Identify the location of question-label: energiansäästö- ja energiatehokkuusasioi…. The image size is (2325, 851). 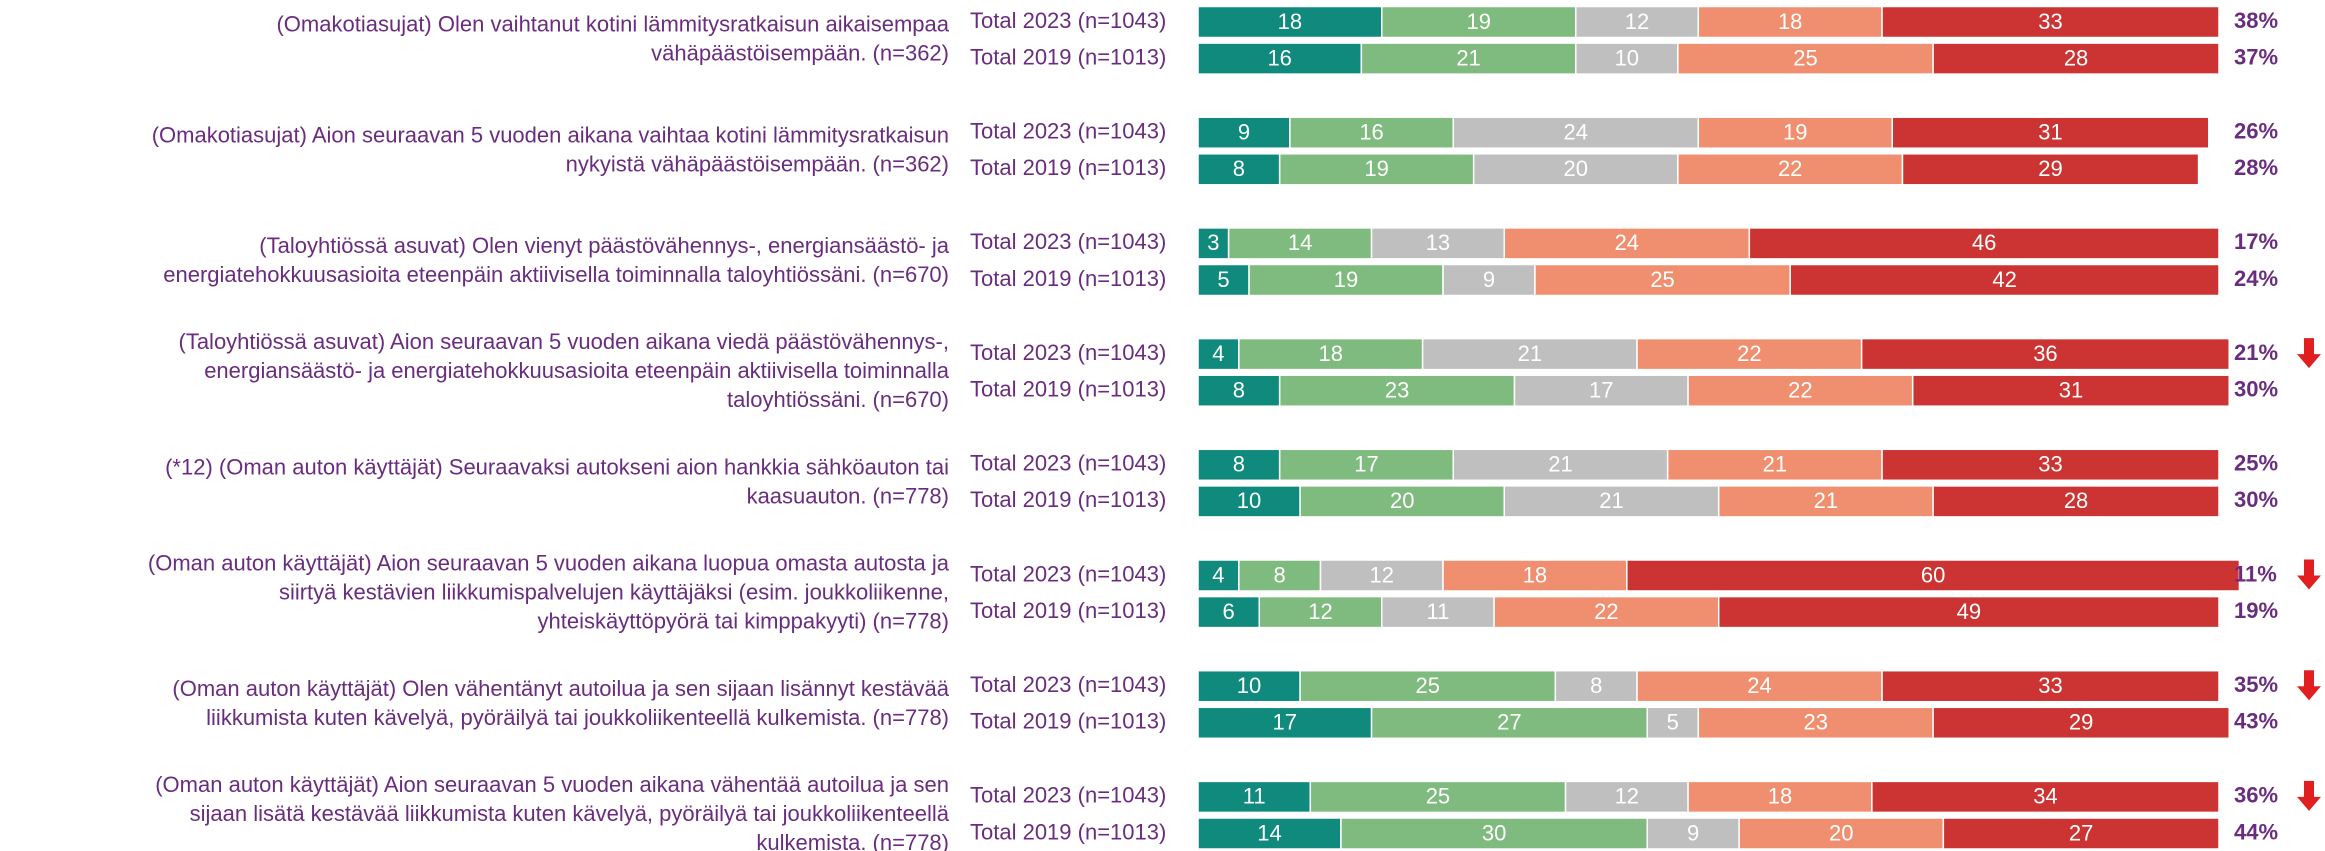
(577, 370).